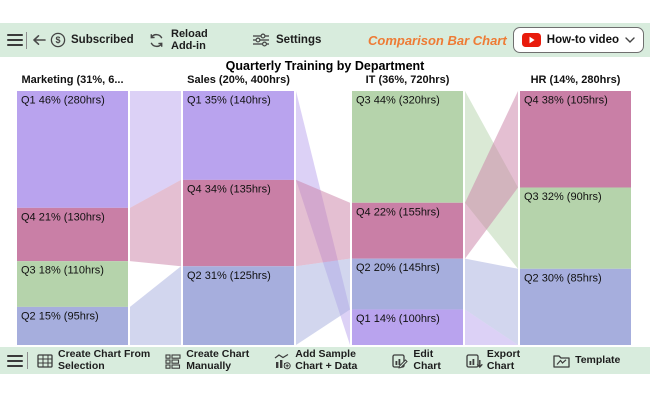 Image resolution: width=650 pixels, height=402 pixels. I want to click on subscribed-button: $ Subscribed, so click(92, 40).